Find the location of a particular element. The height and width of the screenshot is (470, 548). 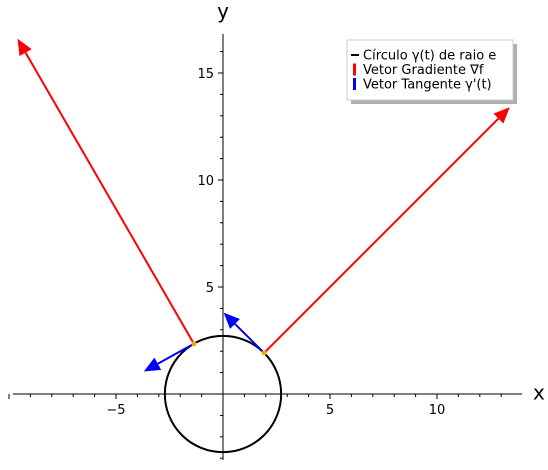

x-axis-label: x is located at coordinates (539, 393).